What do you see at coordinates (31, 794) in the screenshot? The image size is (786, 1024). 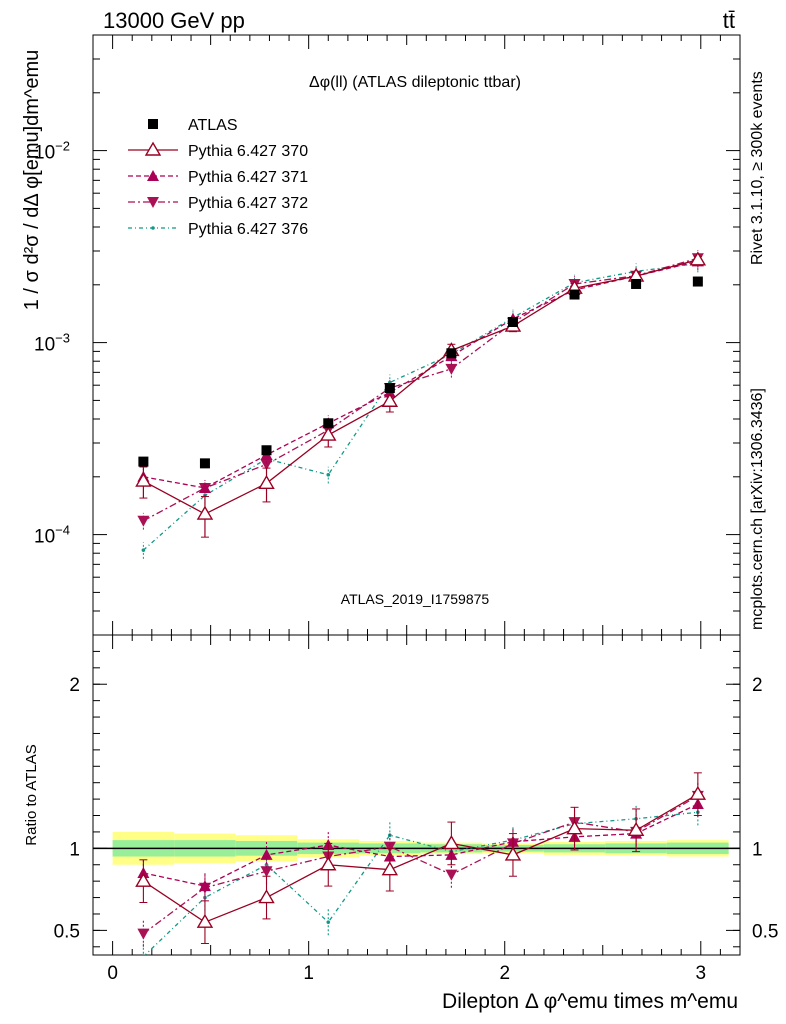 I see `ratio-ylabel: Ratio to ATLAS` at bounding box center [31, 794].